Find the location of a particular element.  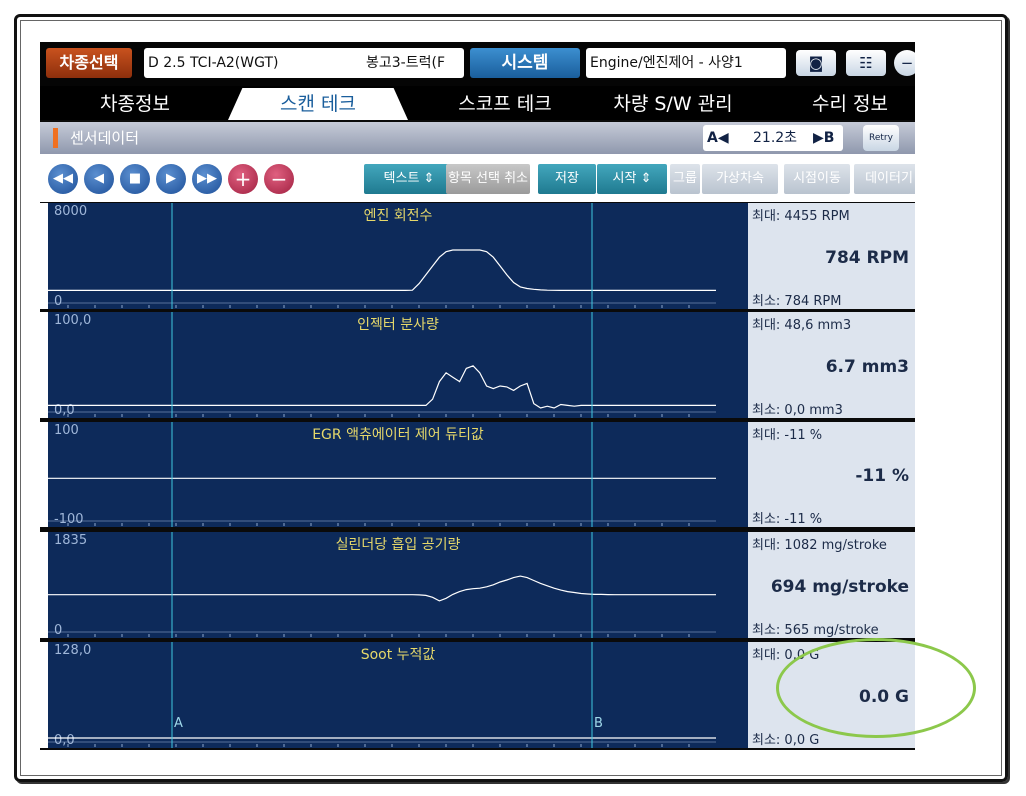

sensor-info: 최대: 4455 RPM 784 RPM 최소: 784 RPM is located at coordinates (831, 256).